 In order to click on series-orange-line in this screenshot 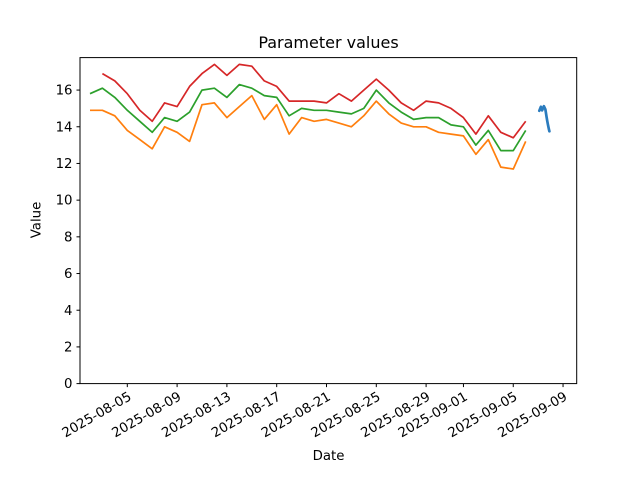, I will do `click(308, 132)`.